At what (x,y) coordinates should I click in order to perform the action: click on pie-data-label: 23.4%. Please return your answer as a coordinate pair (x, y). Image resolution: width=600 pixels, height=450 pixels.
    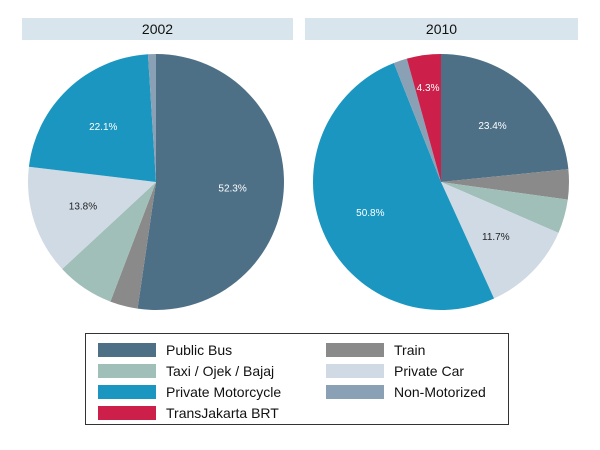
    Looking at the image, I should click on (492, 126).